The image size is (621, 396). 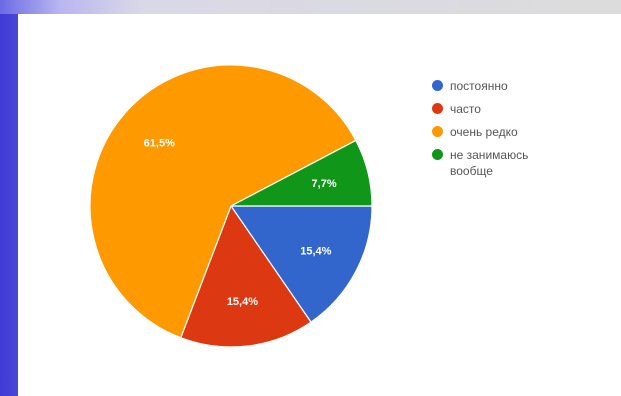 What do you see at coordinates (512, 86) in the screenshot?
I see `legend-item-postoyanno: постоянно` at bounding box center [512, 86].